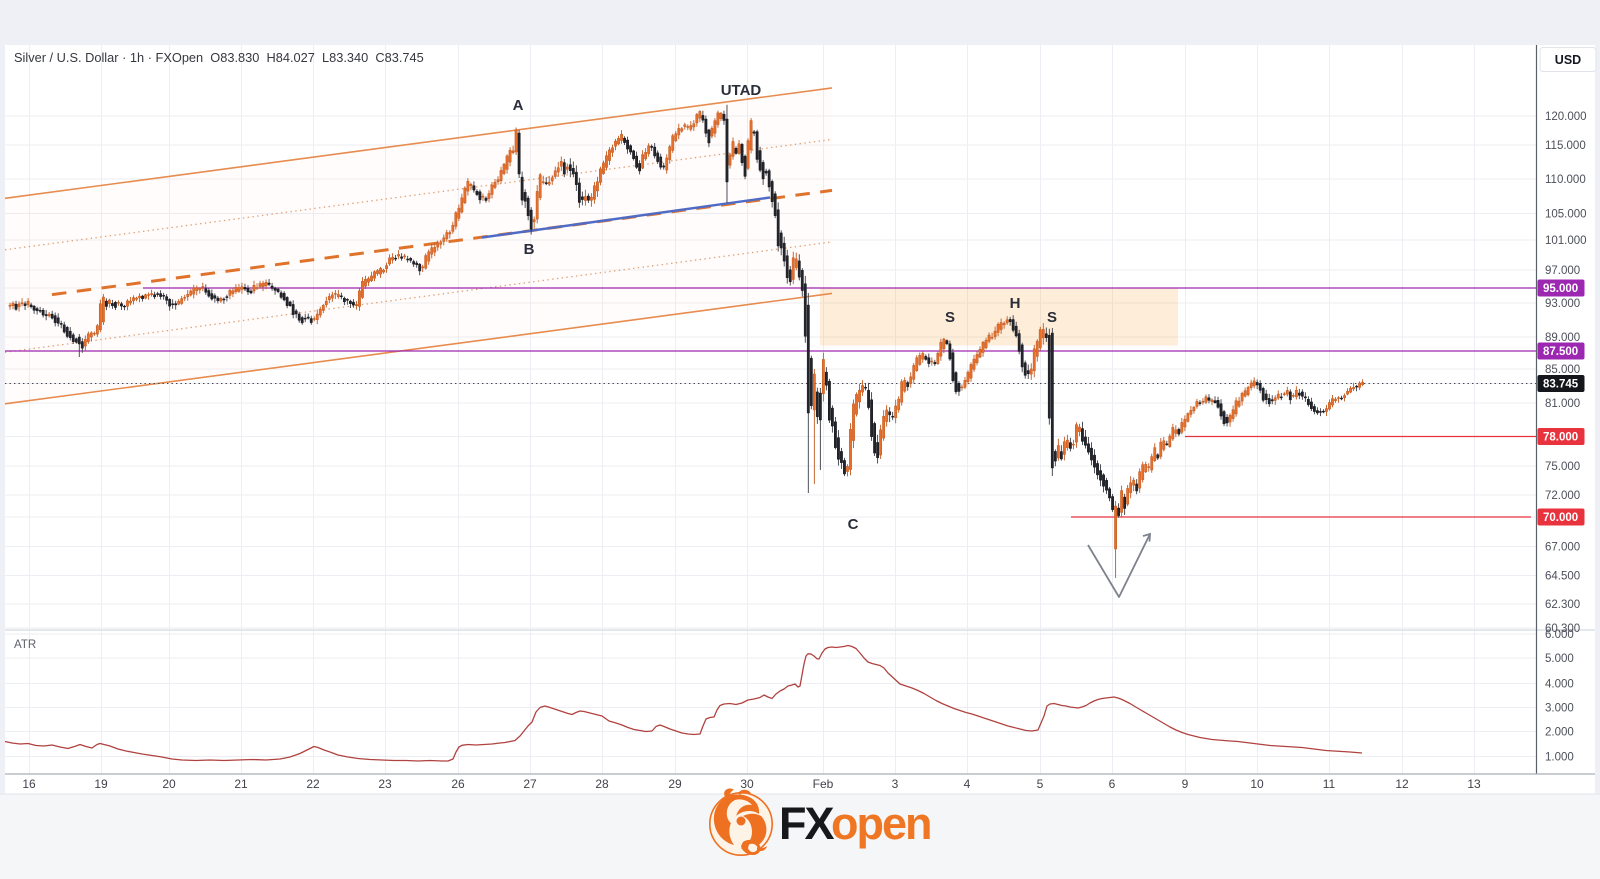  I want to click on svg-text: 60.300, so click(1562, 629).